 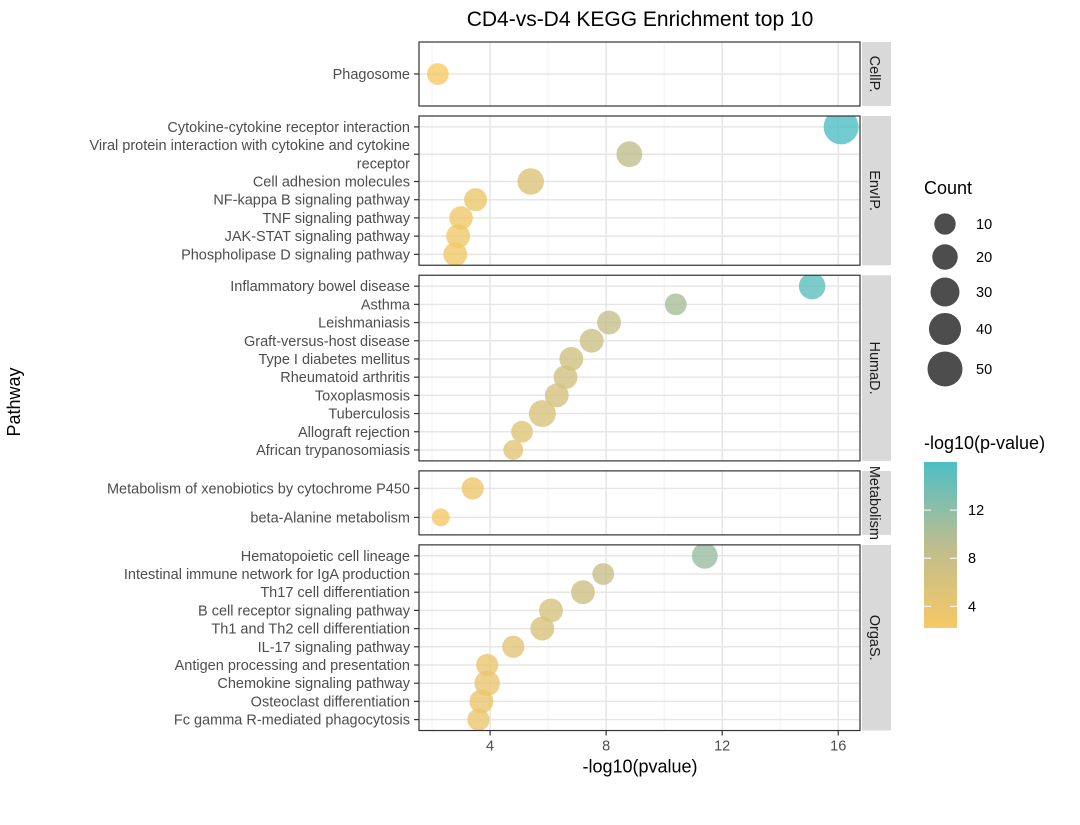 I want to click on y-tick-label-line: Tuberculosis, so click(x=369, y=415).